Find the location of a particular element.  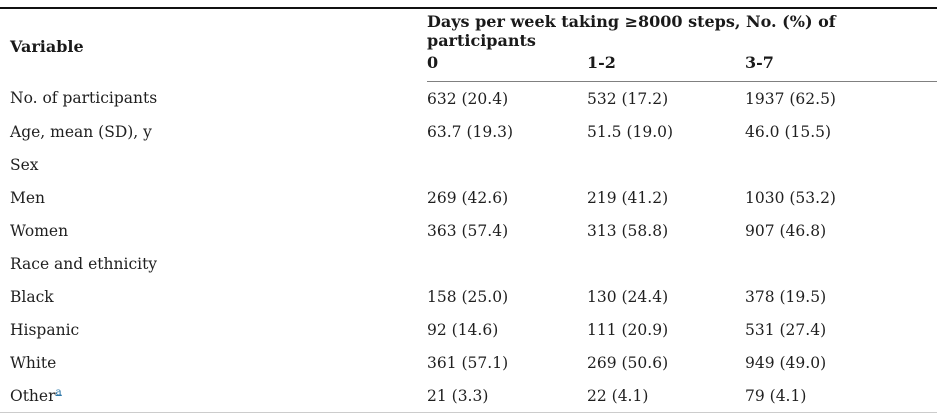

table-row: Men 269 (42.6) 219 (41.2) 1030 (53.2) is located at coordinates (468, 197).